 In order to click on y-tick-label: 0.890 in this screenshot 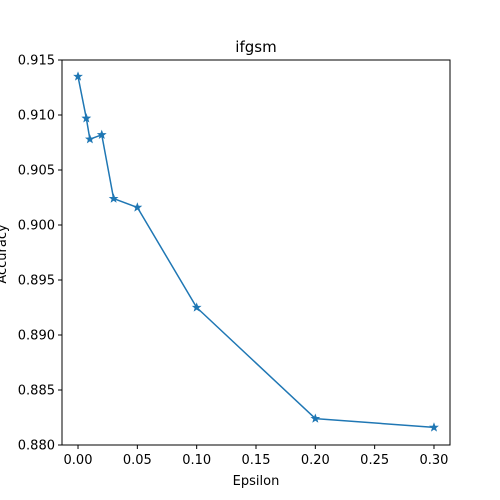, I will do `click(36, 336)`.